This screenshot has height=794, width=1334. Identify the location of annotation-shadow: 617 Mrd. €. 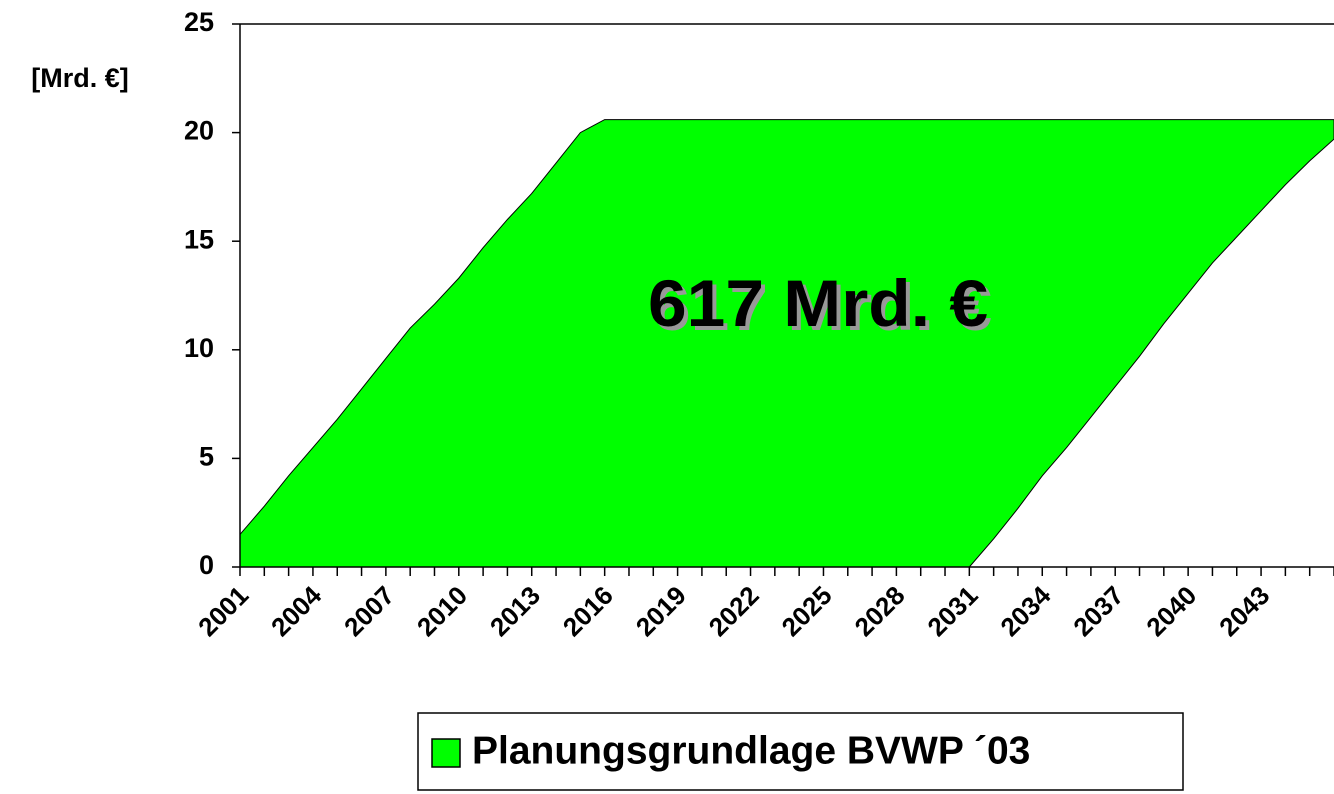
(822, 307).